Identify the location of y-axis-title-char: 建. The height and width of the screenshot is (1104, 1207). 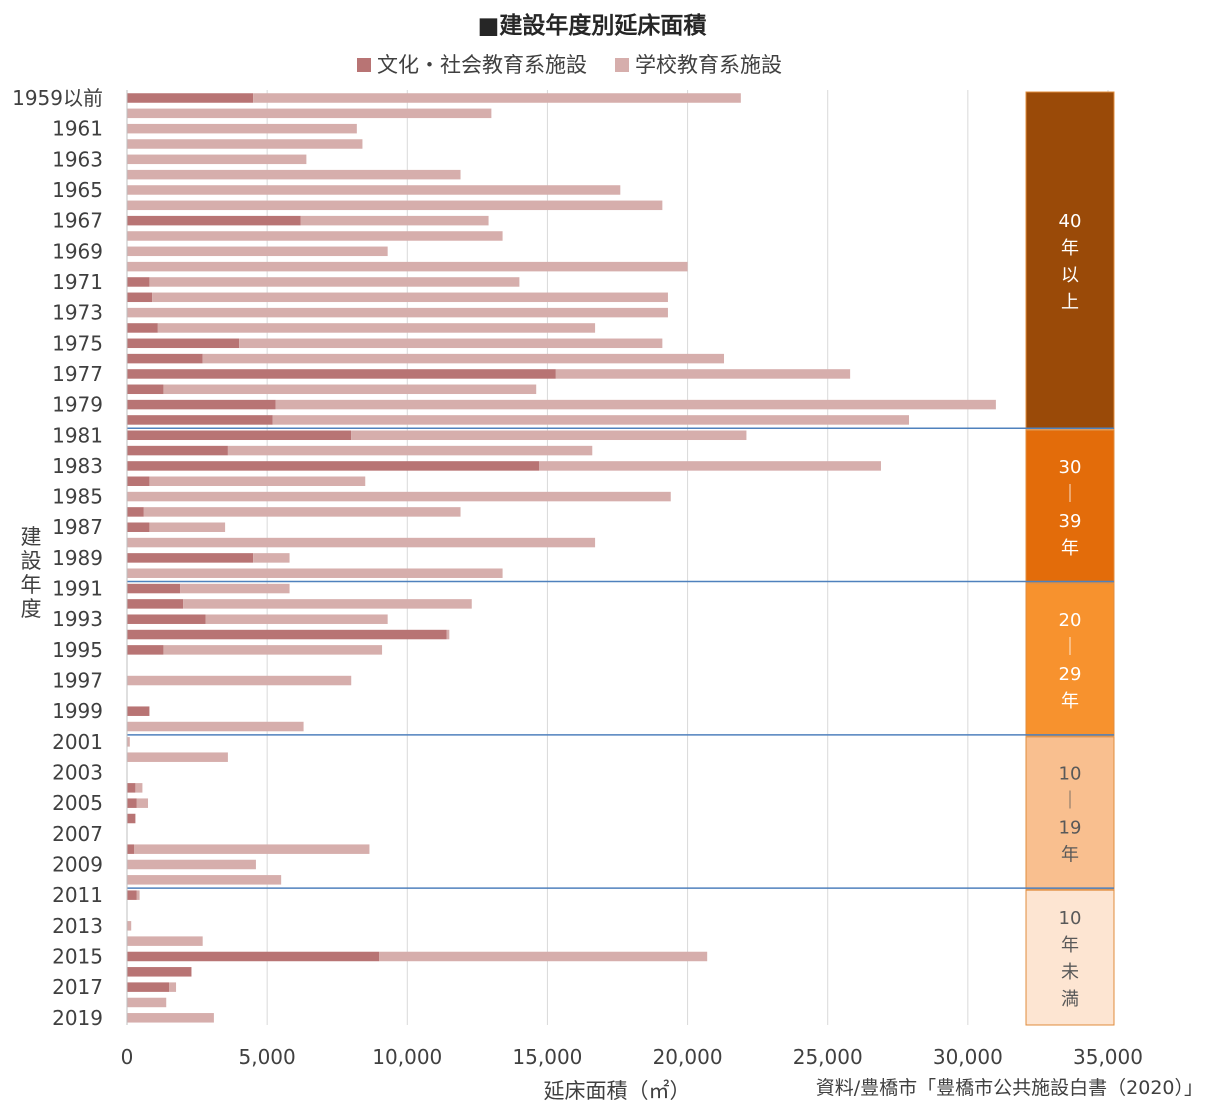
(31, 537).